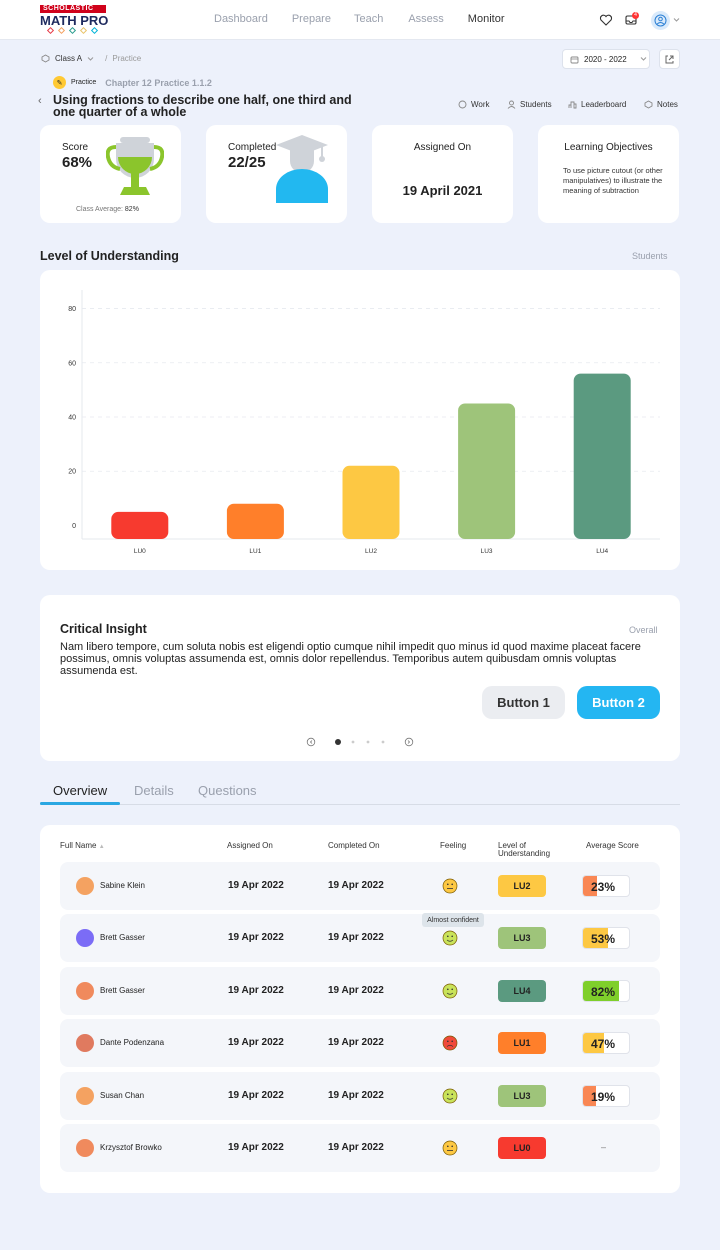 The width and height of the screenshot is (720, 1250). What do you see at coordinates (354, 845) in the screenshot?
I see `header-completed-on: Completed On` at bounding box center [354, 845].